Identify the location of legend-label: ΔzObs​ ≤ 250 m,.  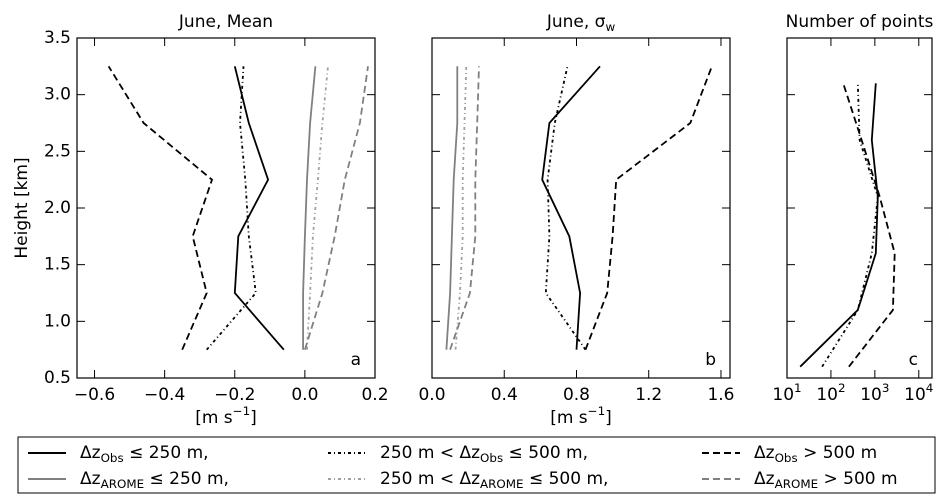
(144, 454).